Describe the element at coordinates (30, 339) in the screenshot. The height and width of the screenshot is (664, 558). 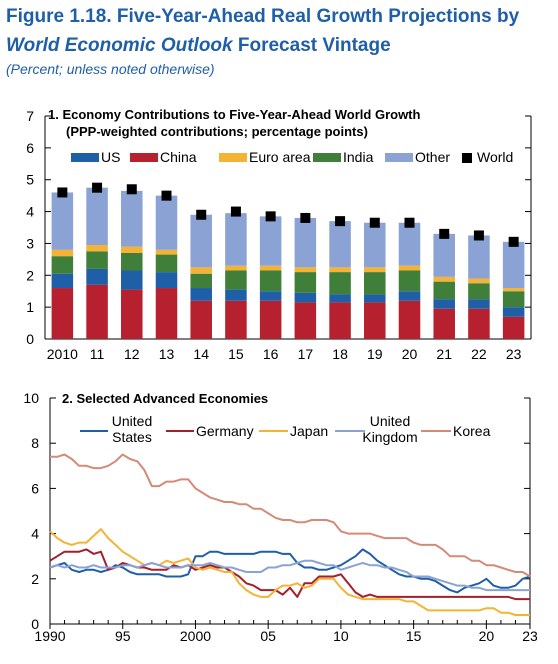
I see `chart-1-y-tick-label: 0` at that location.